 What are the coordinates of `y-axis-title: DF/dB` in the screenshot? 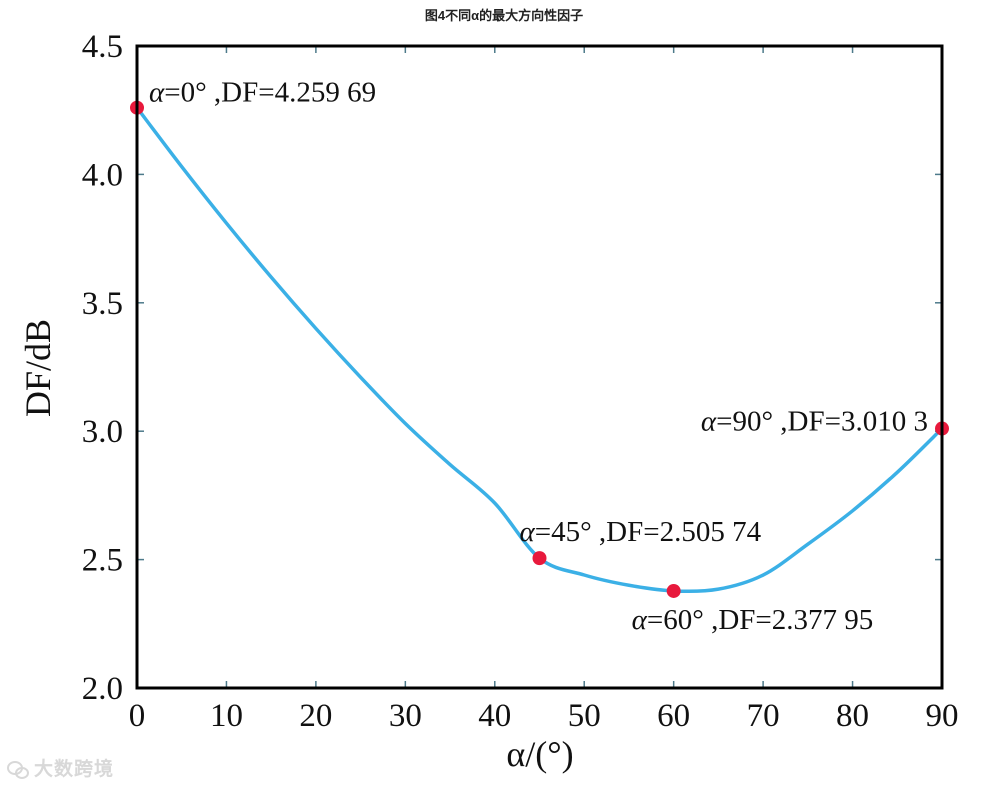 It's located at (38, 368).